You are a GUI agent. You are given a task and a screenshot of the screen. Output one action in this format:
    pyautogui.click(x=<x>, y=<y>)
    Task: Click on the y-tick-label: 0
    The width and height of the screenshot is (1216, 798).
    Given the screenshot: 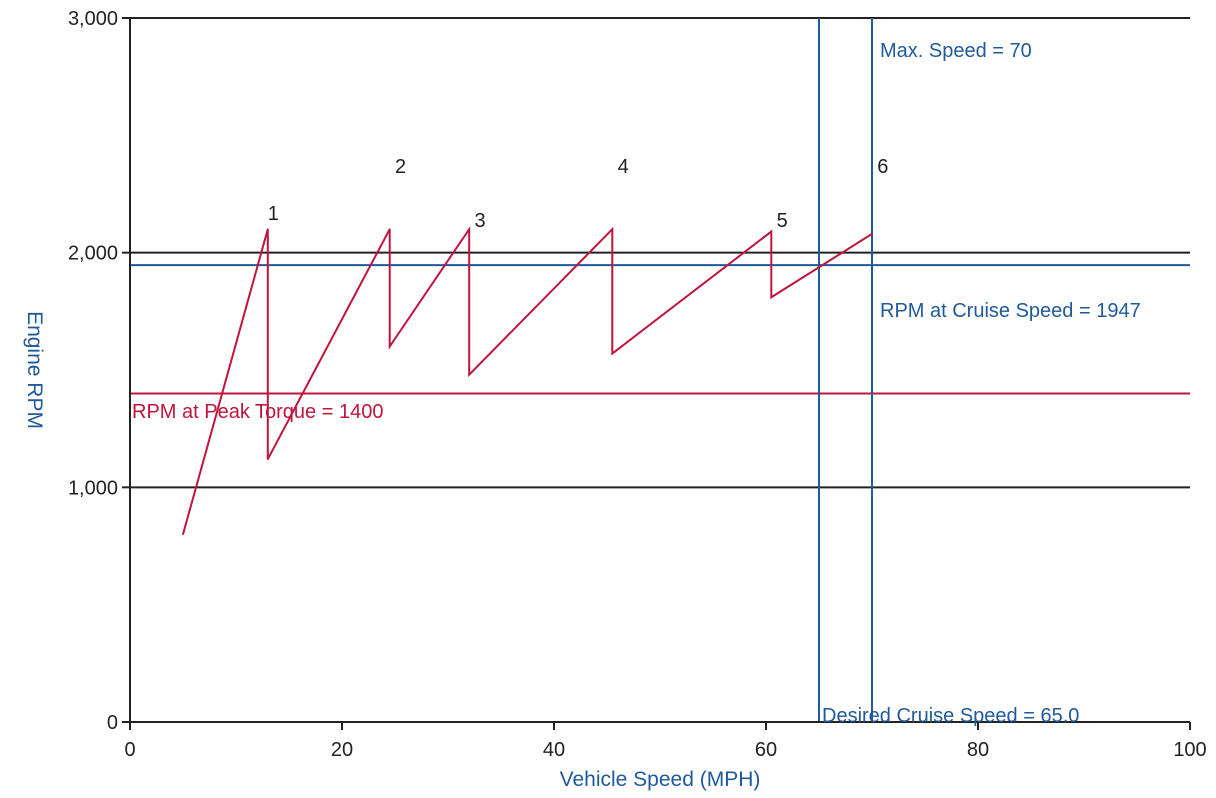 What is the action you would take?
    pyautogui.click(x=112, y=723)
    